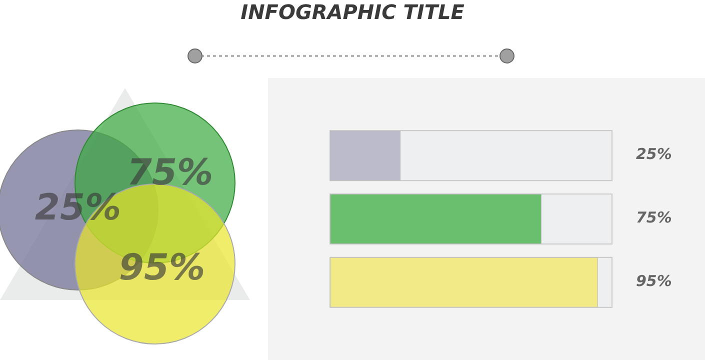 The image size is (705, 360). What do you see at coordinates (162, 268) in the screenshot?
I see `text: 95%` at bounding box center [162, 268].